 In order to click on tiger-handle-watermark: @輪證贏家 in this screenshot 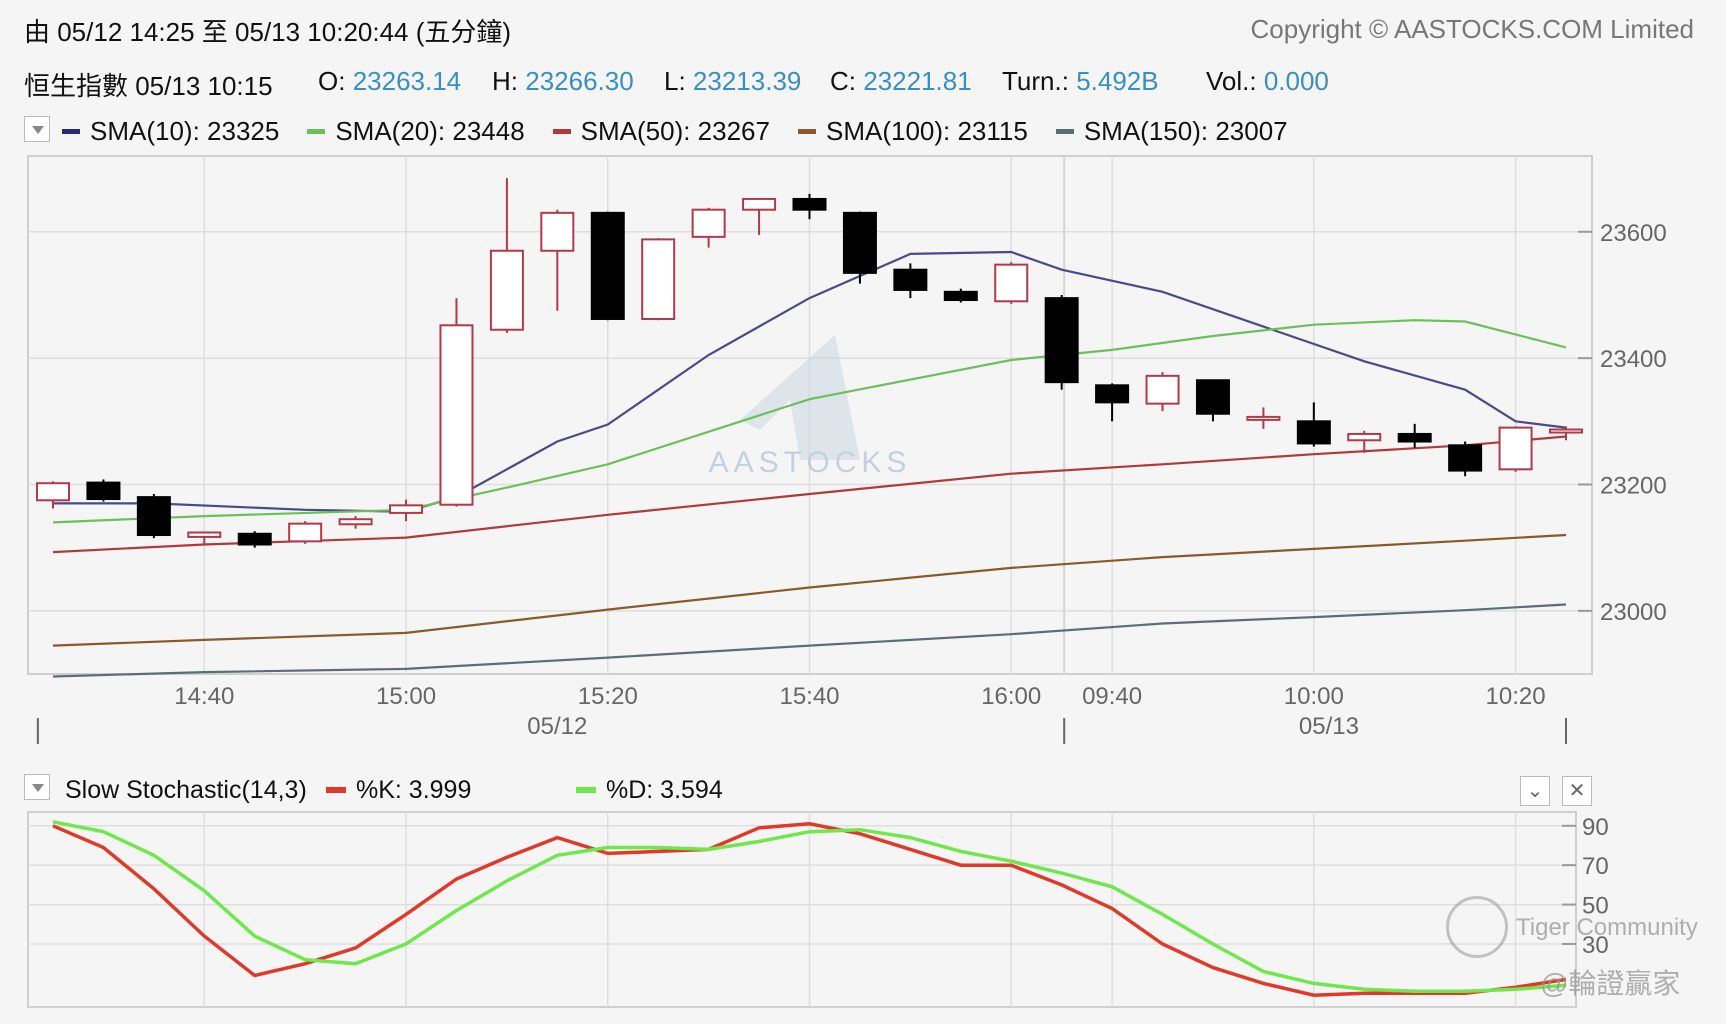, I will do `click(1610, 983)`.